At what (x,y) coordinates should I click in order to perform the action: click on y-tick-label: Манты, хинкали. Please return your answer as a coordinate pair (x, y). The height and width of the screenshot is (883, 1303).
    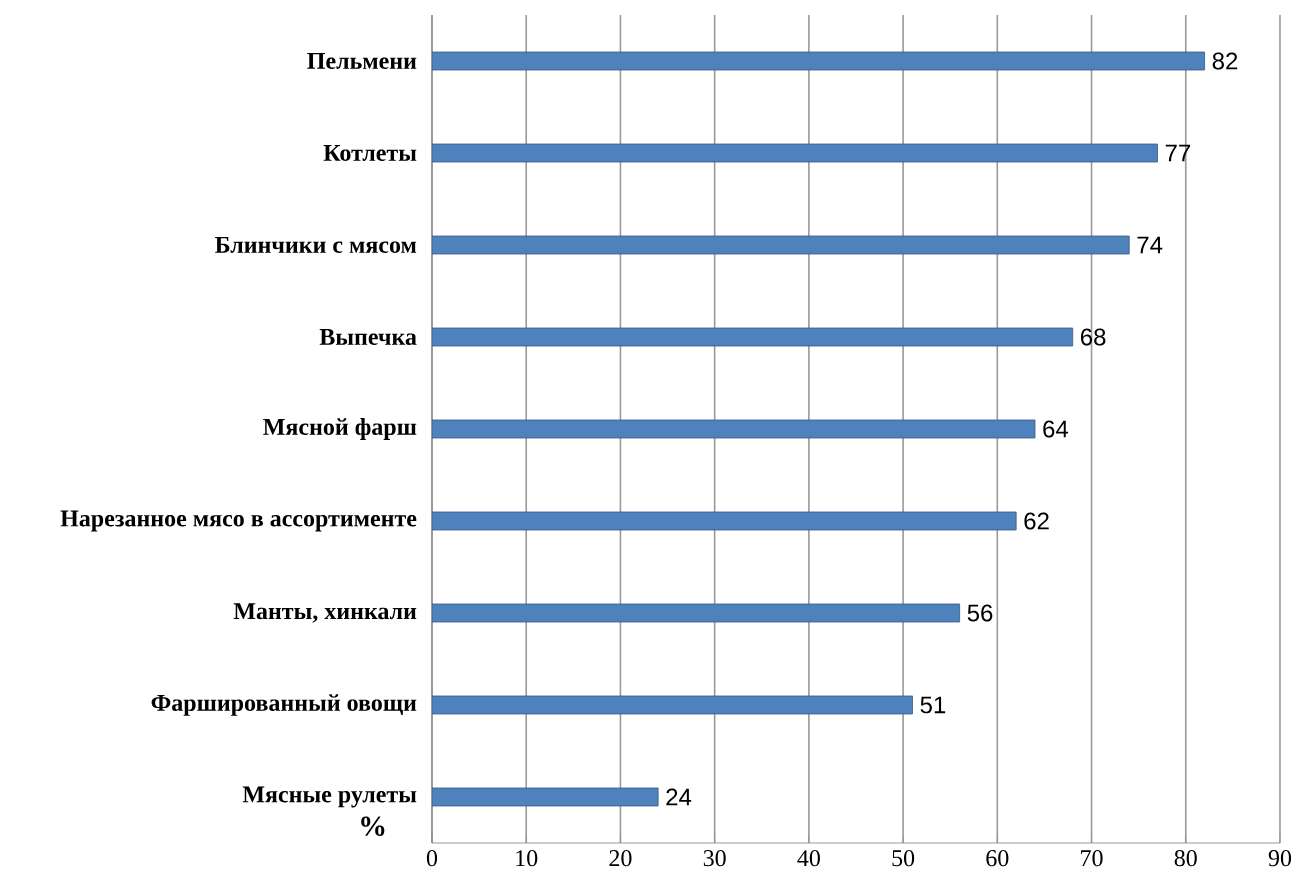
    Looking at the image, I should click on (325, 613).